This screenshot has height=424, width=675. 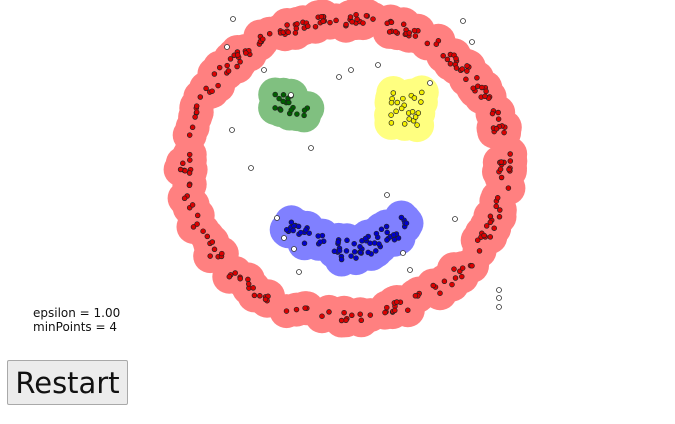 What do you see at coordinates (67, 382) in the screenshot?
I see `restart-button: Restart` at bounding box center [67, 382].